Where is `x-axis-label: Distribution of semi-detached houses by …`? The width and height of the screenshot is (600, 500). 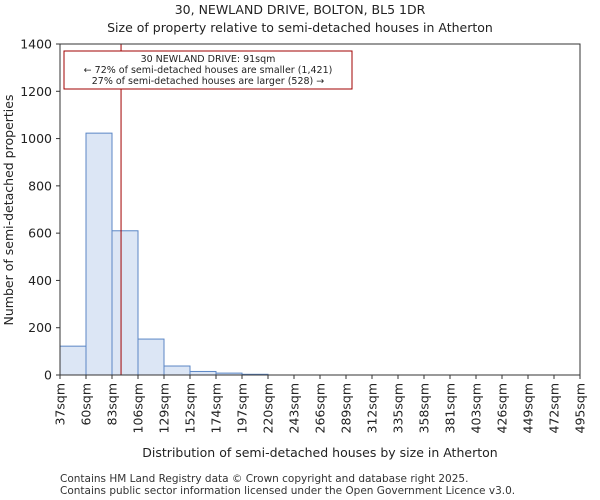 x-axis-label: Distribution of semi-detached houses by … is located at coordinates (319, 452).